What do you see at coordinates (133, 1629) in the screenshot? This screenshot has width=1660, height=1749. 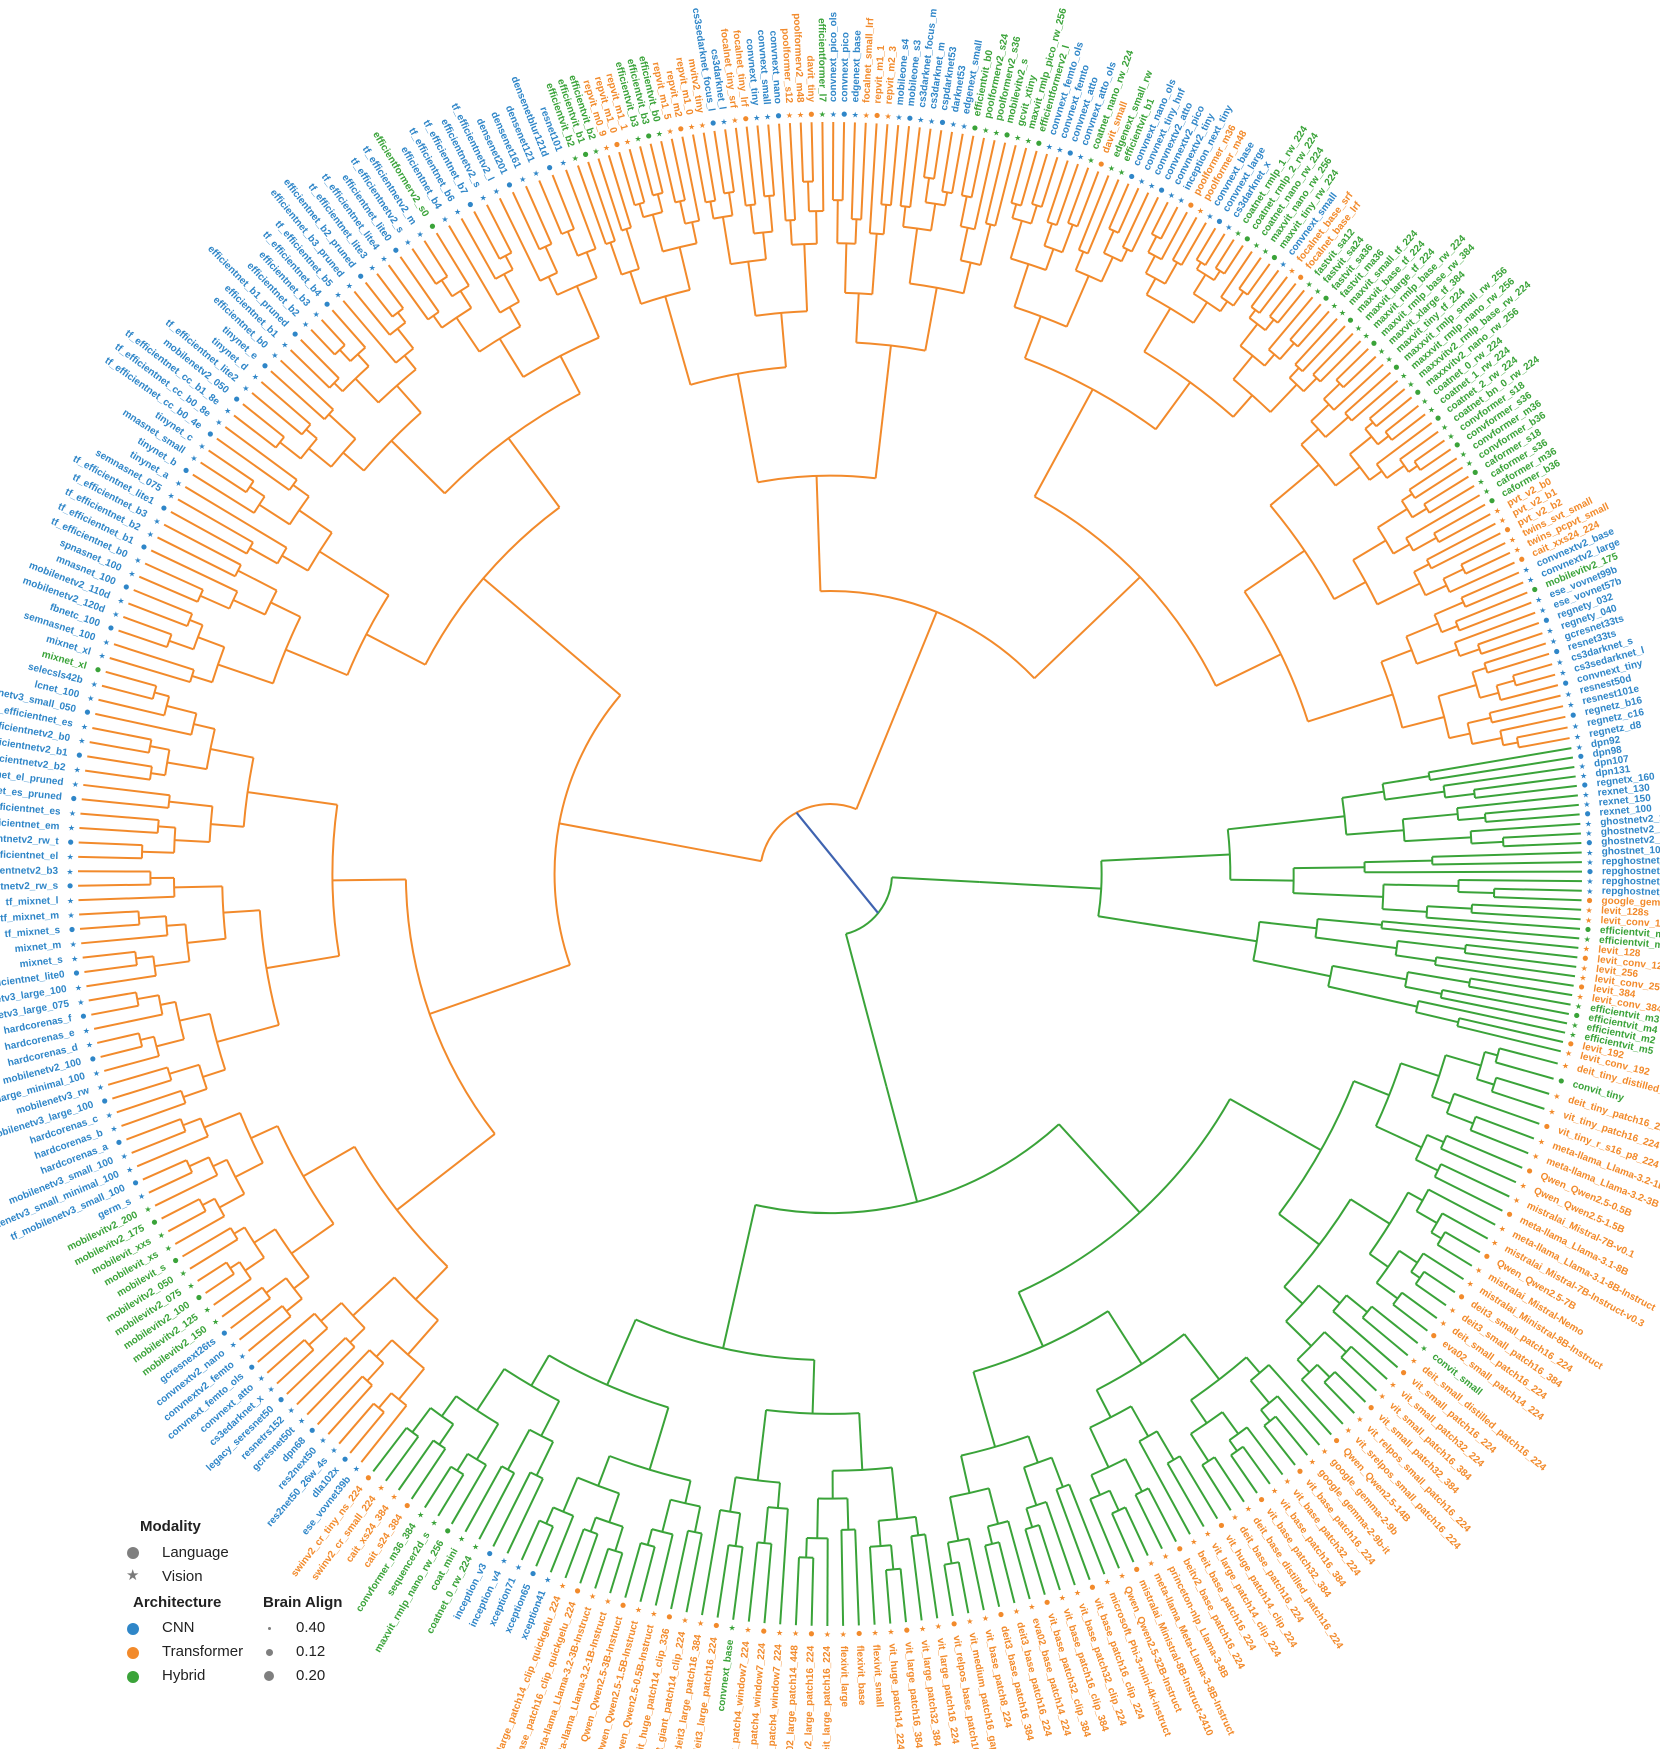 I see `cnn-color-icon` at bounding box center [133, 1629].